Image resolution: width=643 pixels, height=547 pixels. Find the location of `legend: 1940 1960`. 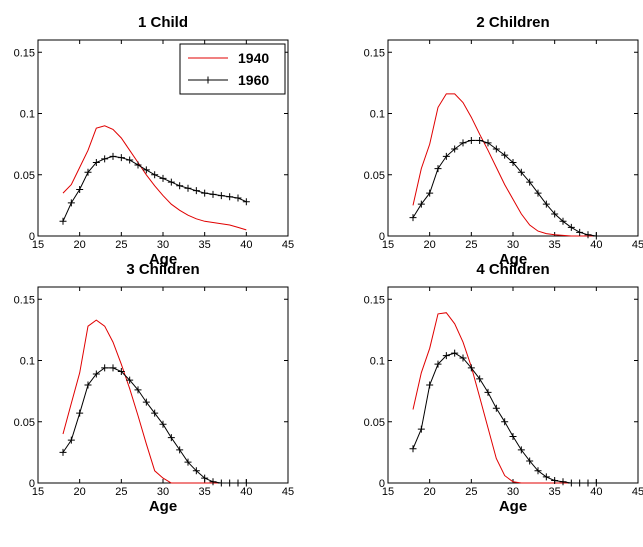

legend: 1940 1960 is located at coordinates (232, 69).